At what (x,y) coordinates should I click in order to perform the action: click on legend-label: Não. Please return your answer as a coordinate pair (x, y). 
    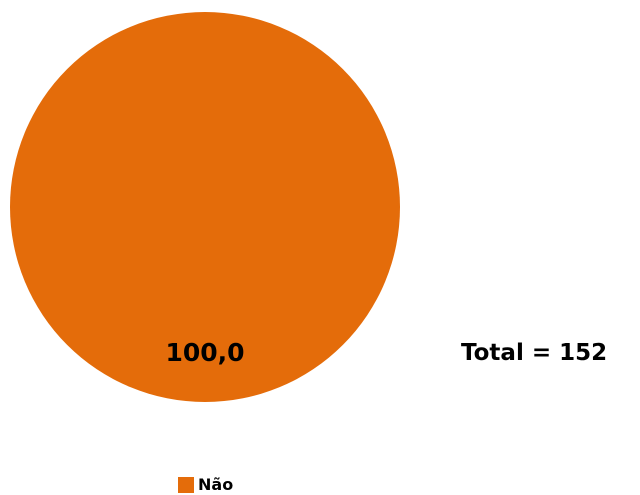
    Looking at the image, I should click on (216, 484).